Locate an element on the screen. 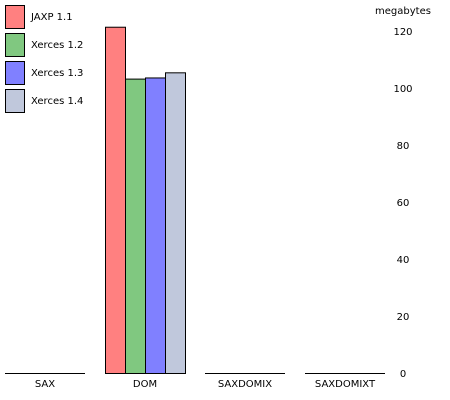 The height and width of the screenshot is (400, 450). y-tick-label-20: 20 is located at coordinates (403, 317).